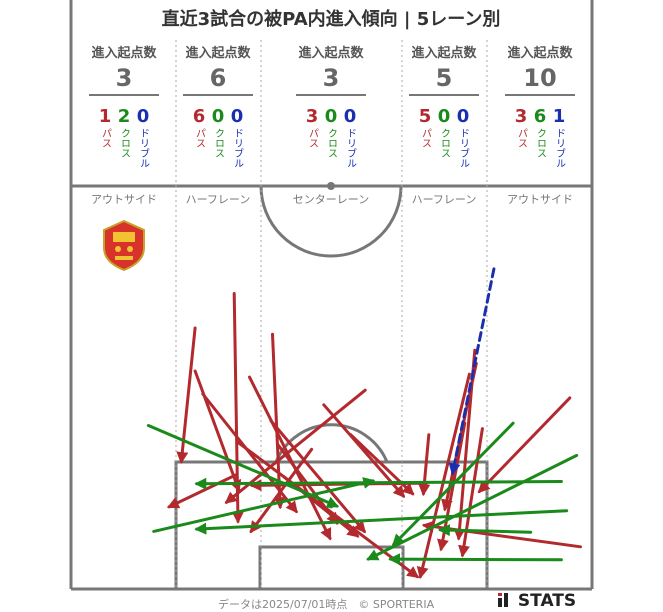  I want to click on lane-header: 進入起点数 5, so click(444, 69).